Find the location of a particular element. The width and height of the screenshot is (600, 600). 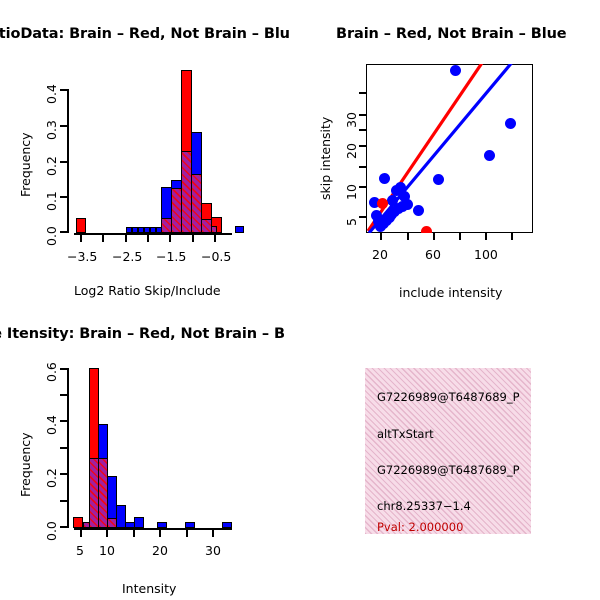

scatter-x-ticklabel: 20 is located at coordinates (380, 254).